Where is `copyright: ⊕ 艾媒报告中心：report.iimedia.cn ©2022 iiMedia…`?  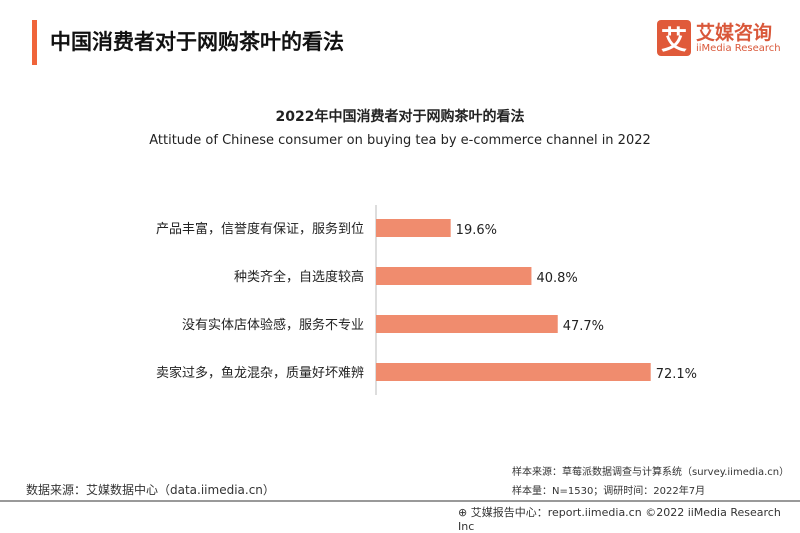 copyright: ⊕ 艾媒报告中心：report.iimedia.cn ©2022 iiMedia… is located at coordinates (629, 518).